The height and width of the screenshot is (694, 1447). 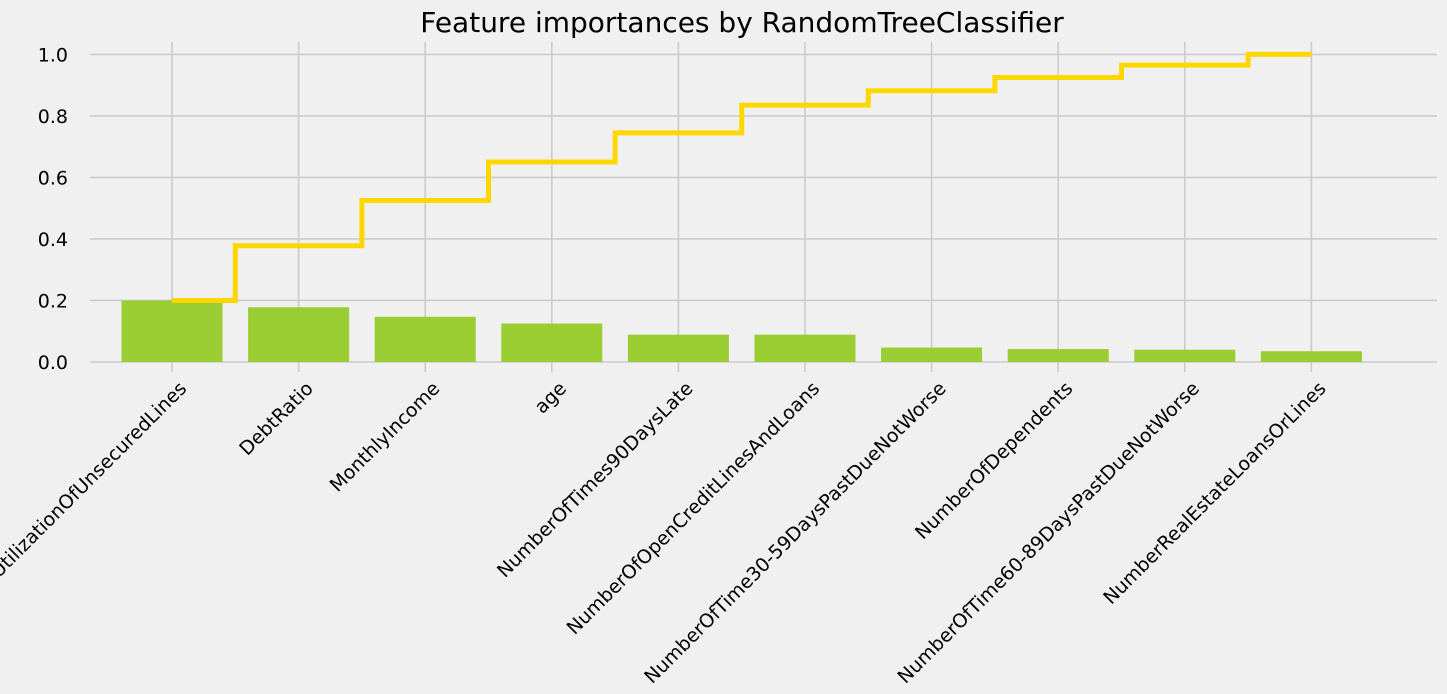 I want to click on x-tick-label: MonthlyIncome, so click(x=385, y=437).